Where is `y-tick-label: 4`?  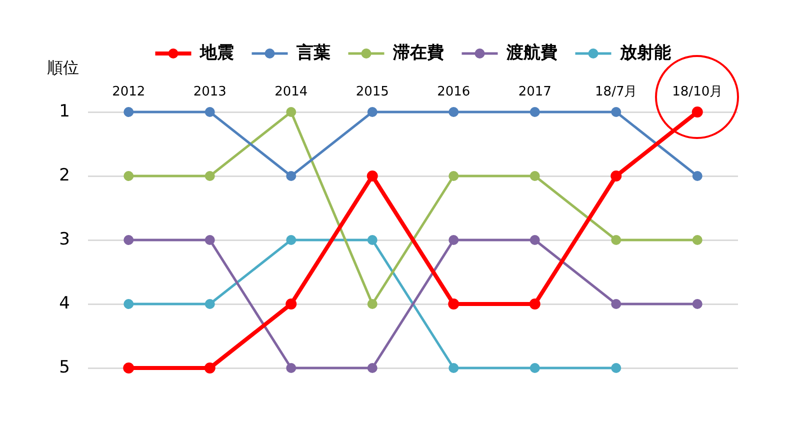
y-tick-label: 4 is located at coordinates (64, 303).